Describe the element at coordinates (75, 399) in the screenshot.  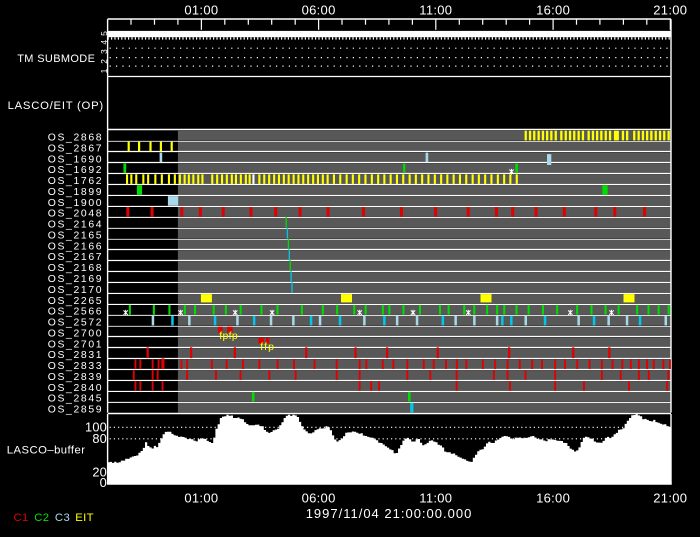
I see `svg-text: OS_2845` at that location.